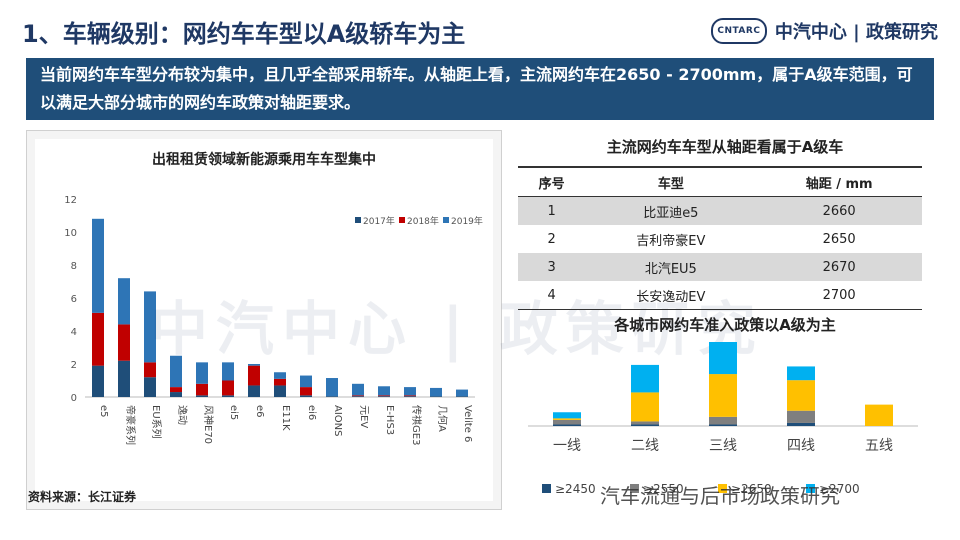 This screenshot has width=960, height=540. Describe the element at coordinates (156, 422) in the screenshot. I see `x-tick-label: EU系列` at that location.